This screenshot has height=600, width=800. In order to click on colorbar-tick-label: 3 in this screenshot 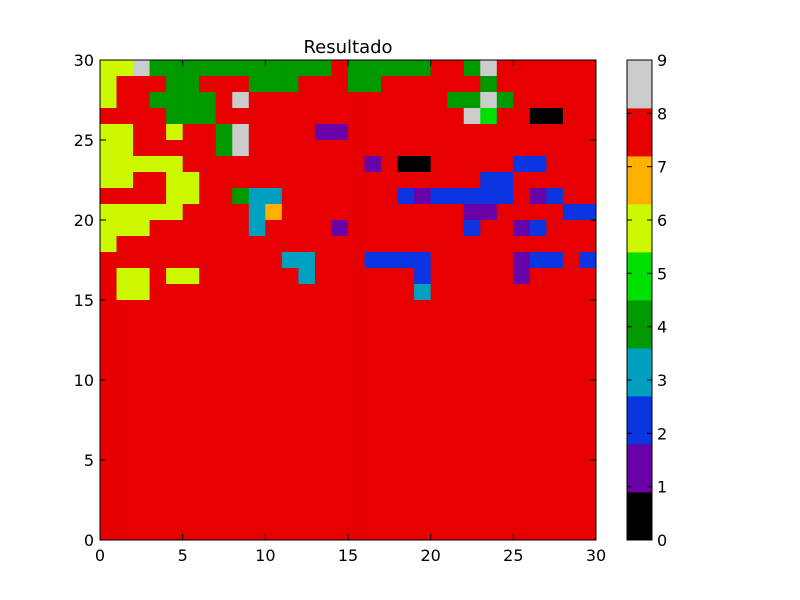, I will do `click(662, 380)`.